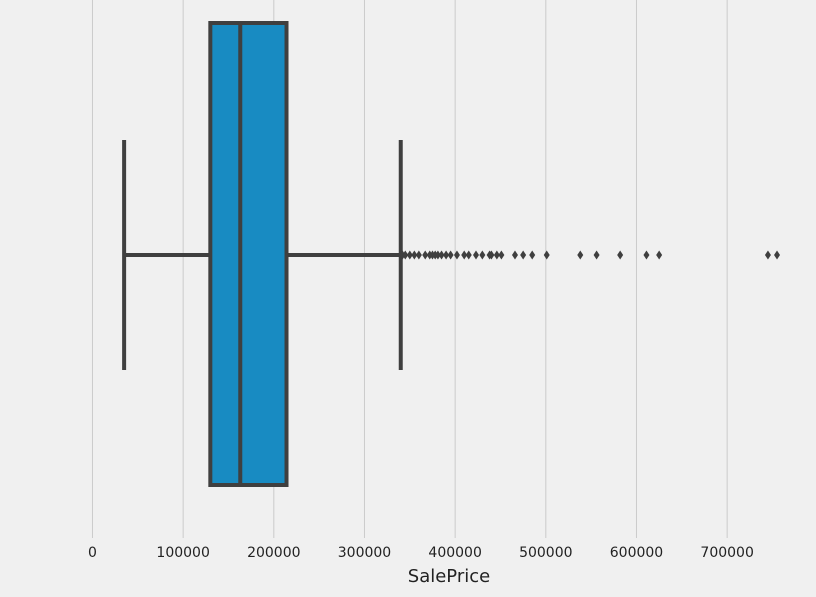 The image size is (816, 597). I want to click on x-tick-label: 700000, so click(726, 553).